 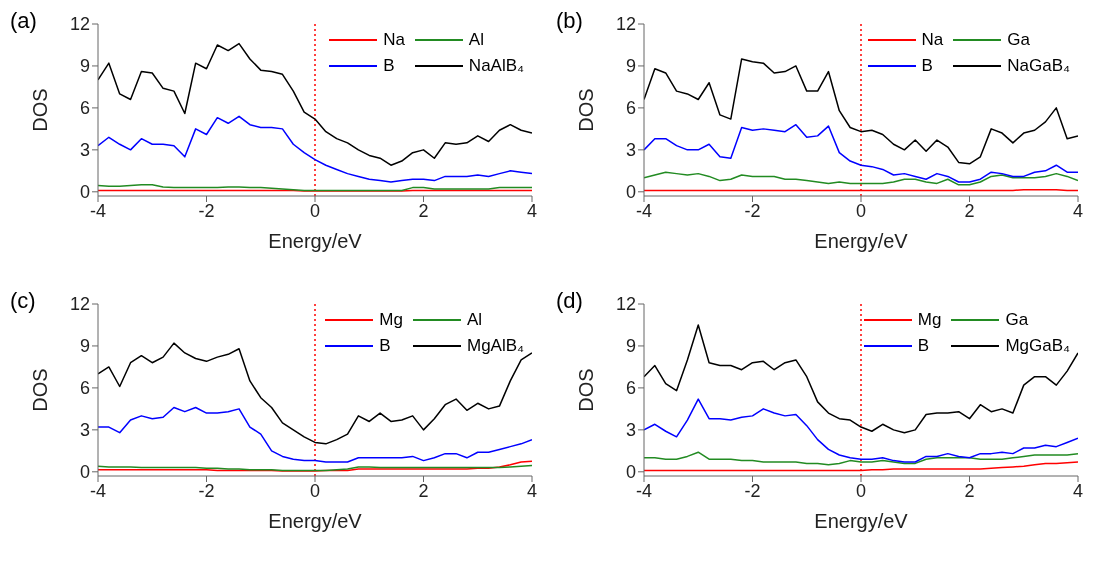 What do you see at coordinates (569, 21) in the screenshot?
I see `text: (b)` at bounding box center [569, 21].